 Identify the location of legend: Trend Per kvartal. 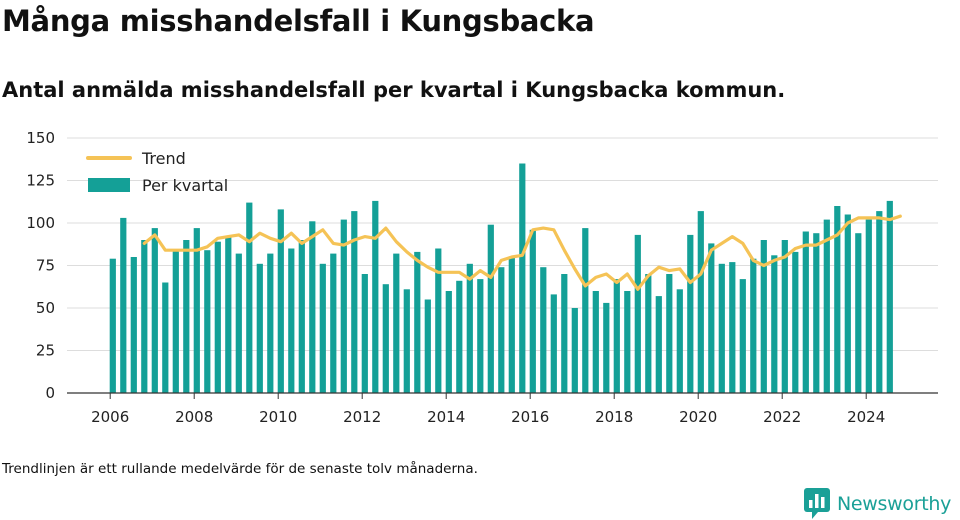
(157, 172).